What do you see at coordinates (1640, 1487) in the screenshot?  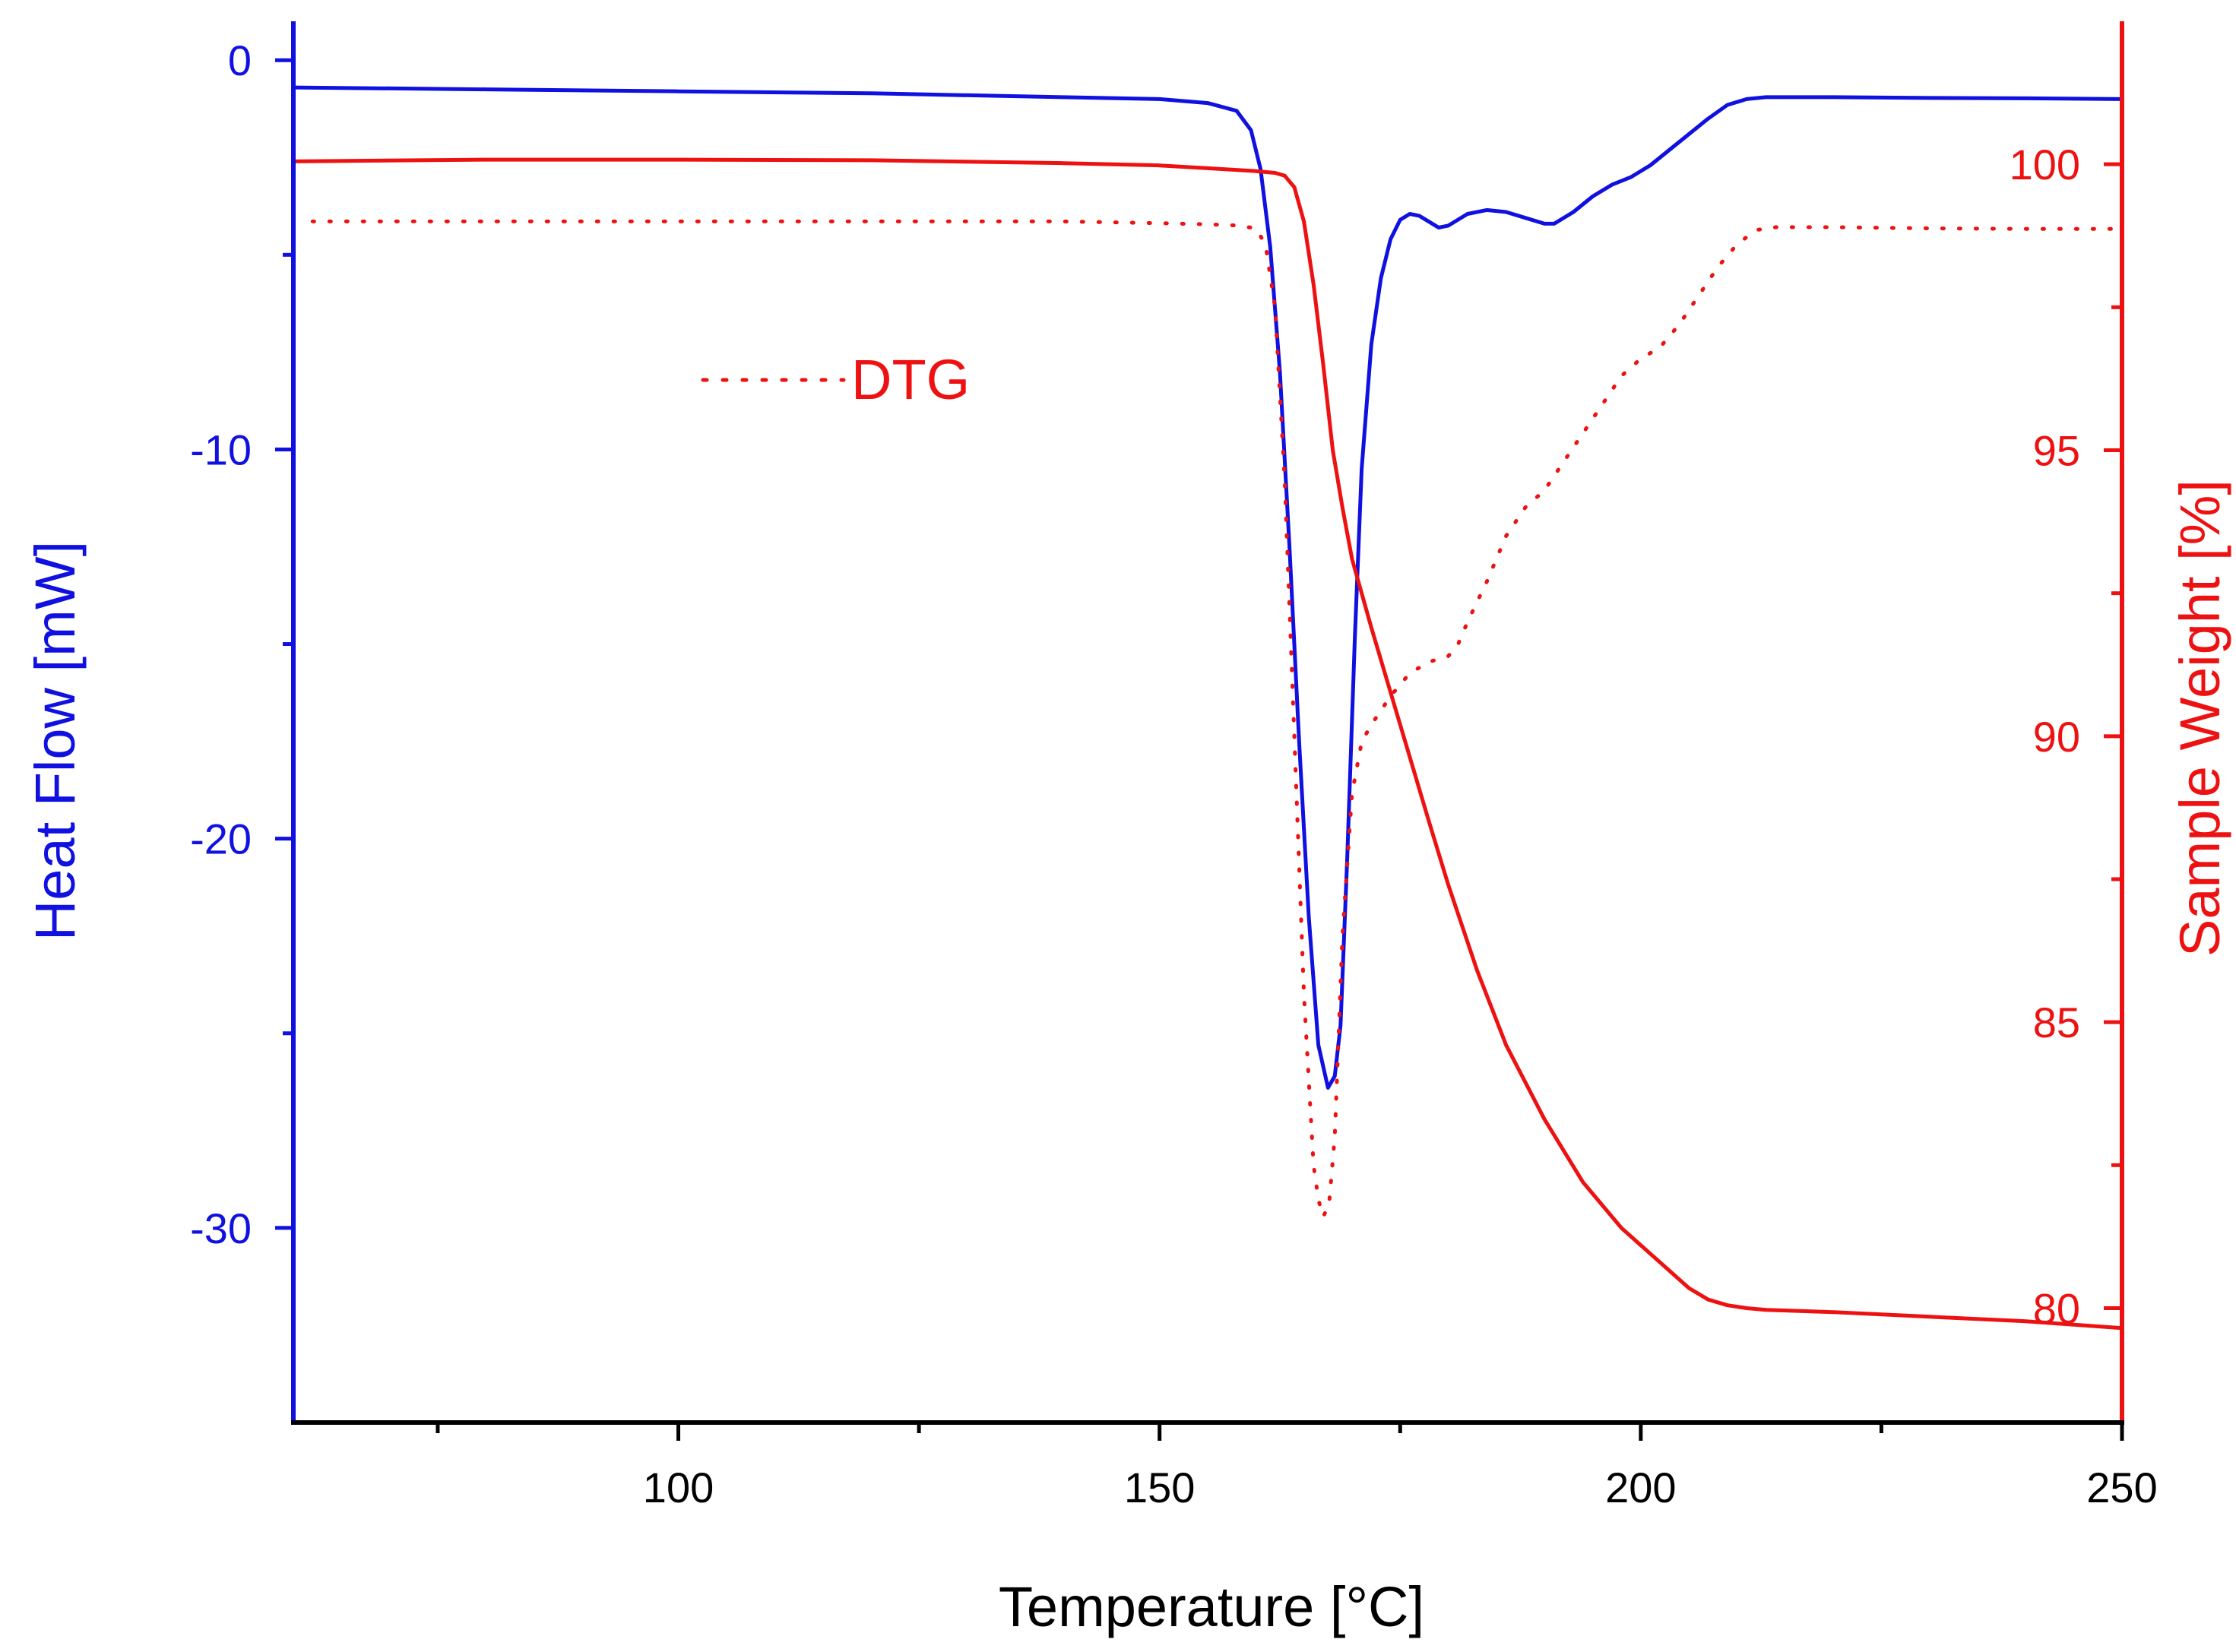 I see `x-tick-label: 200` at bounding box center [1640, 1487].